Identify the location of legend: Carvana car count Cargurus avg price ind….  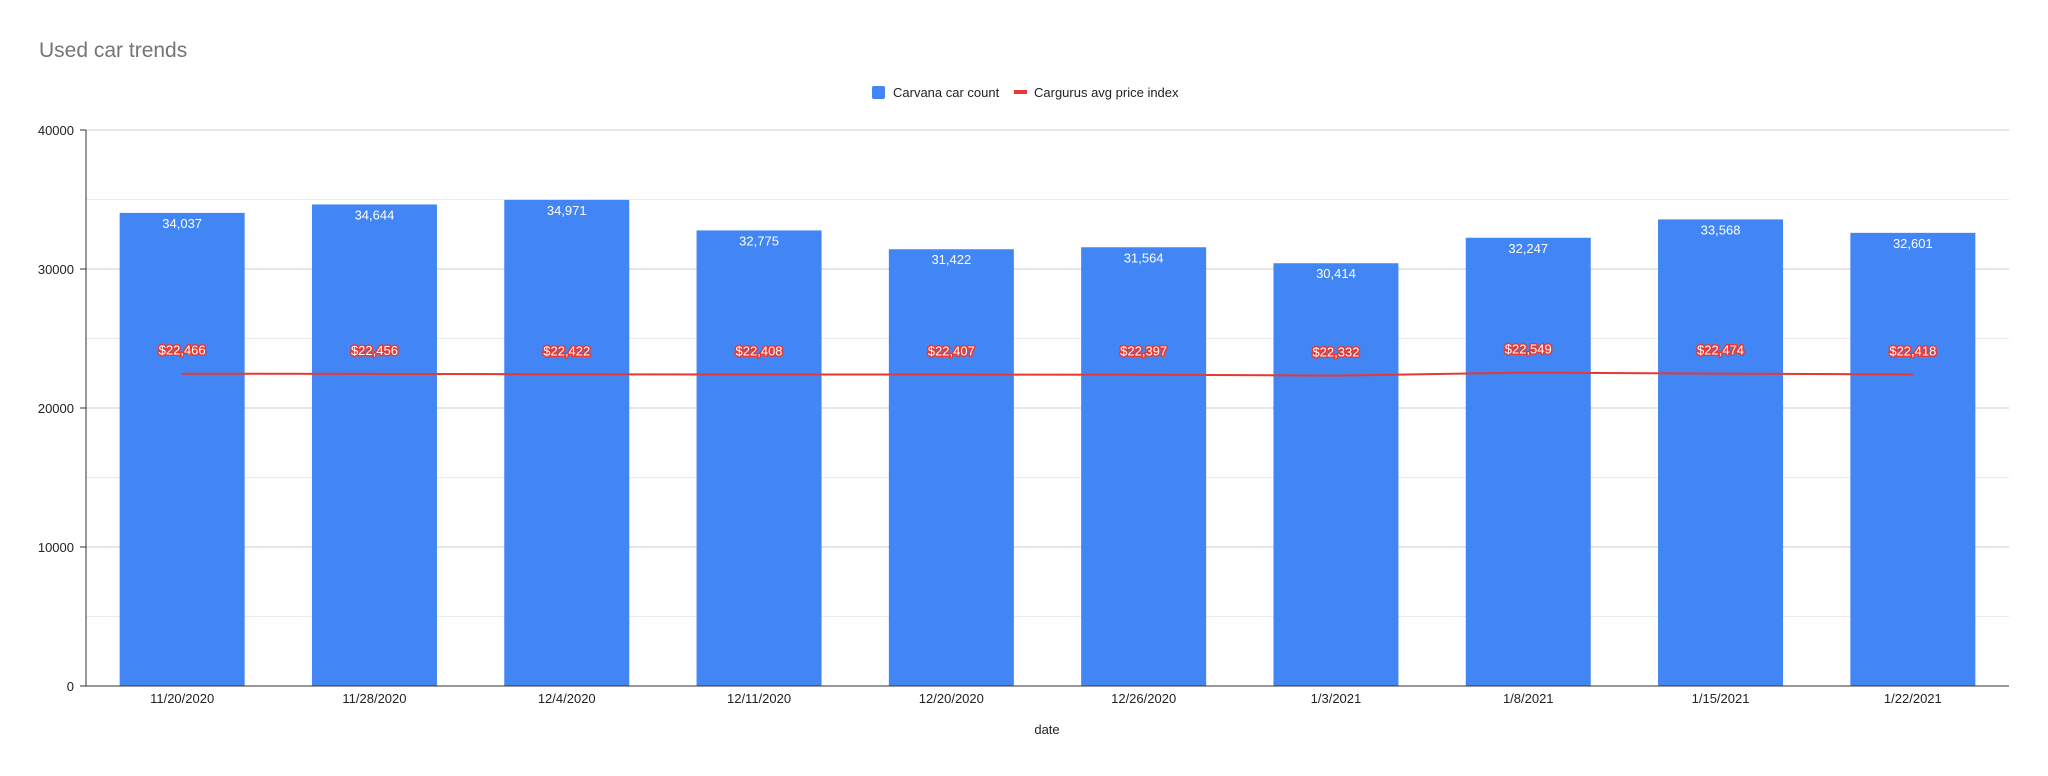
(1025, 92).